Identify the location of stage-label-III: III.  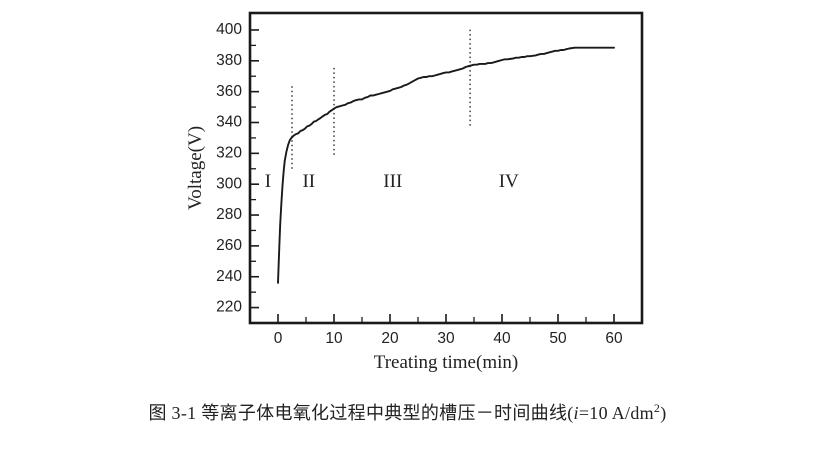
(392, 181).